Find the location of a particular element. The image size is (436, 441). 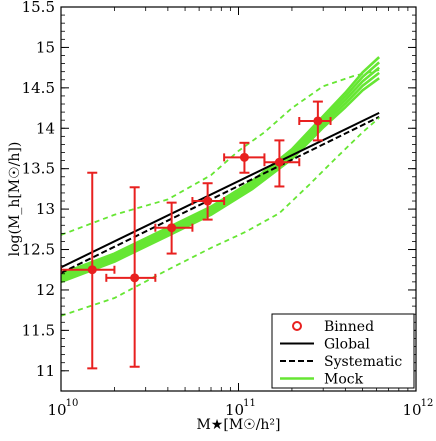

y-tick-label: 15.5 is located at coordinates (38, 8).